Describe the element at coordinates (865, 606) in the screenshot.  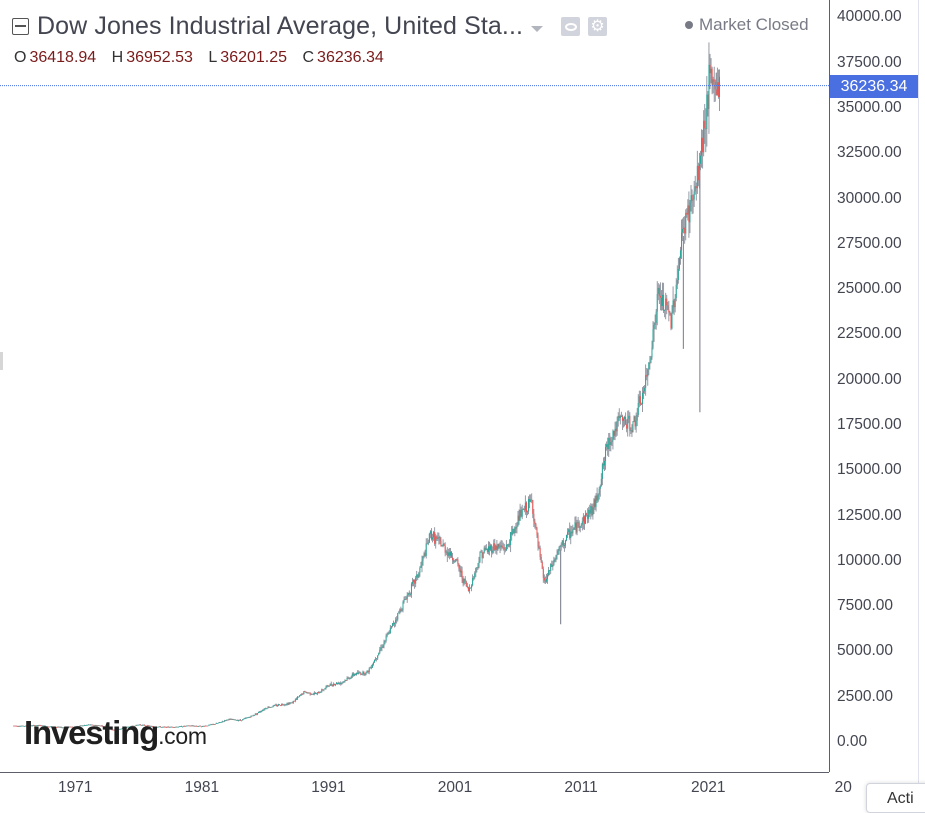
I see `price-tick-label: 7500.00` at that location.